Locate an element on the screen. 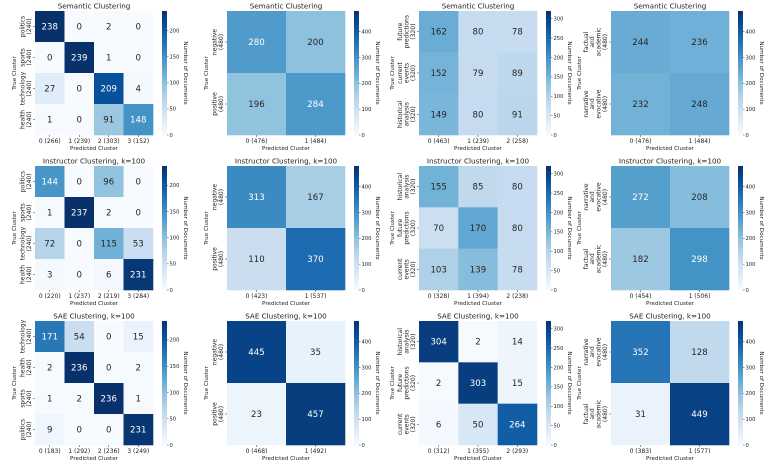 The image size is (769, 466). x-tick-label: 1 (484) is located at coordinates (316, 141).